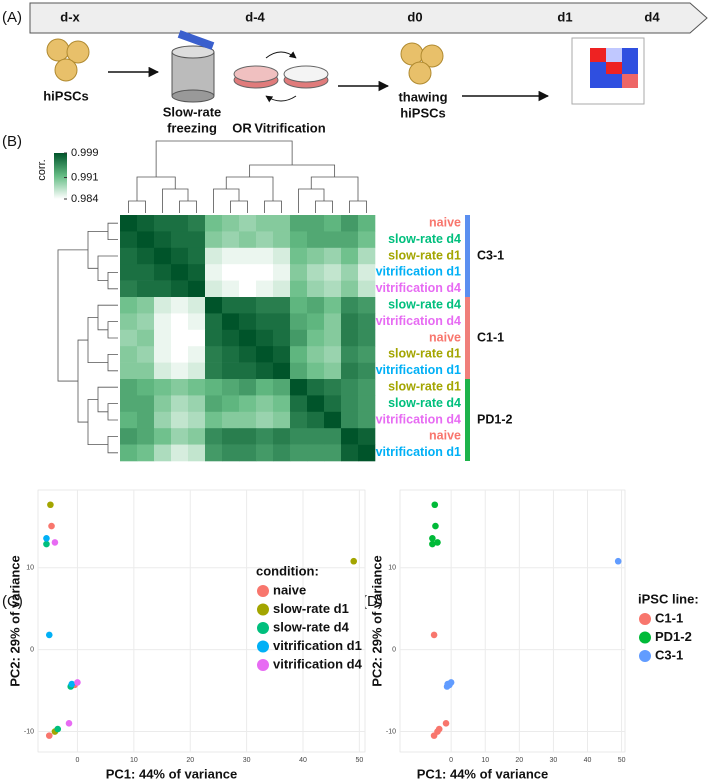  I want to click on freezer-icon, so click(193, 66).